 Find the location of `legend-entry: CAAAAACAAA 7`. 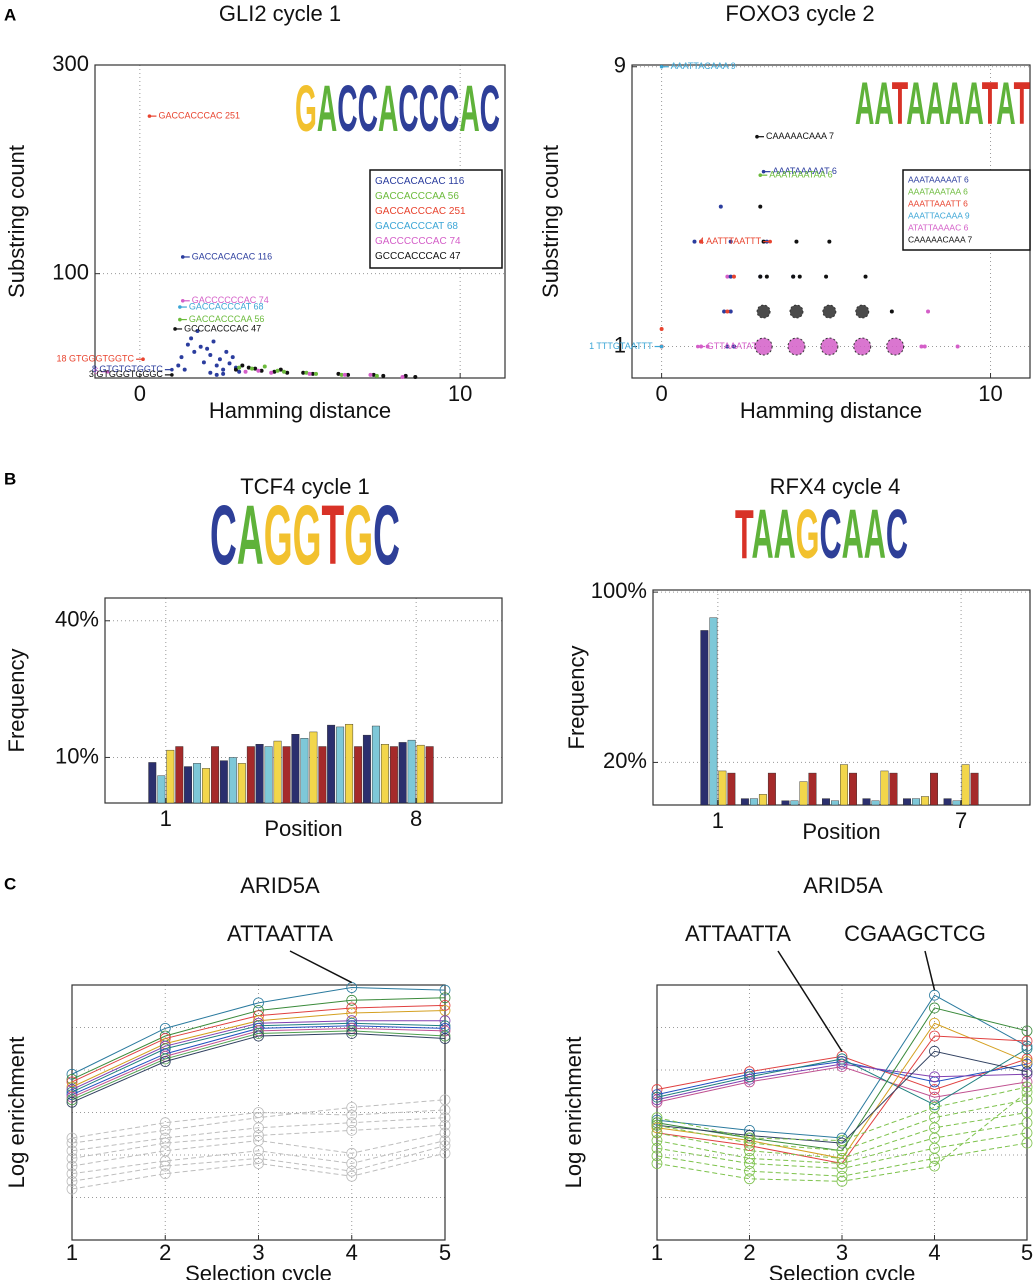

legend-entry: CAAAAACAAA 7 is located at coordinates (940, 239).